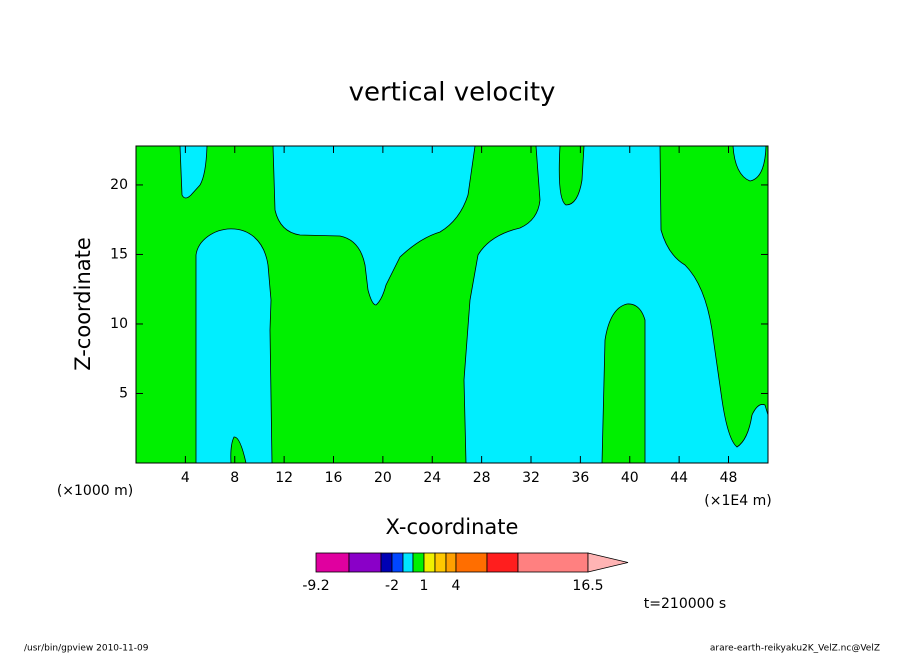 The height and width of the screenshot is (654, 904). Describe the element at coordinates (729, 478) in the screenshot. I see `x-tick-label: 48` at that location.